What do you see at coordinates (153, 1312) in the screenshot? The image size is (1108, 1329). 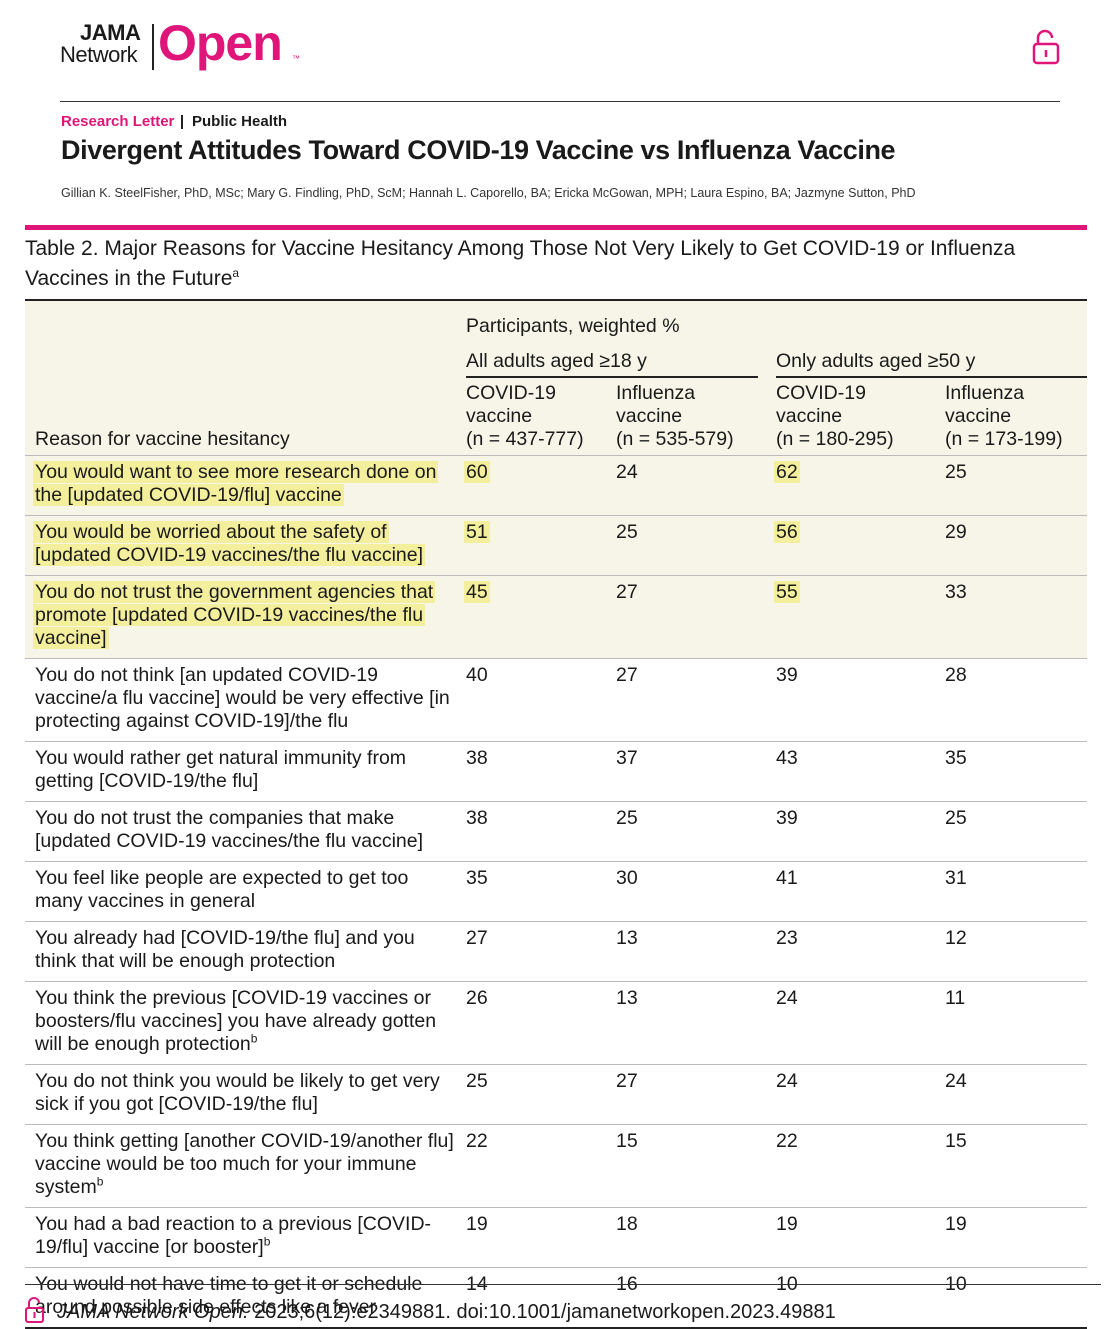 I see `journal-name: JAMA Network Open.` at bounding box center [153, 1312].